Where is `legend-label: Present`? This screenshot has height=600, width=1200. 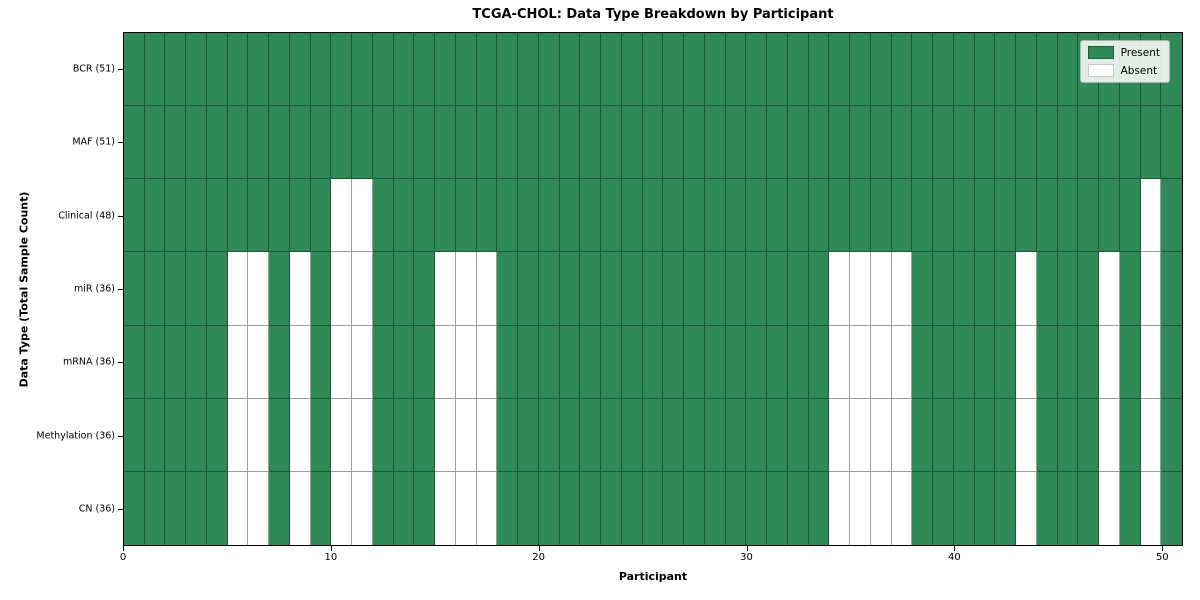 legend-label: Present is located at coordinates (1140, 52).